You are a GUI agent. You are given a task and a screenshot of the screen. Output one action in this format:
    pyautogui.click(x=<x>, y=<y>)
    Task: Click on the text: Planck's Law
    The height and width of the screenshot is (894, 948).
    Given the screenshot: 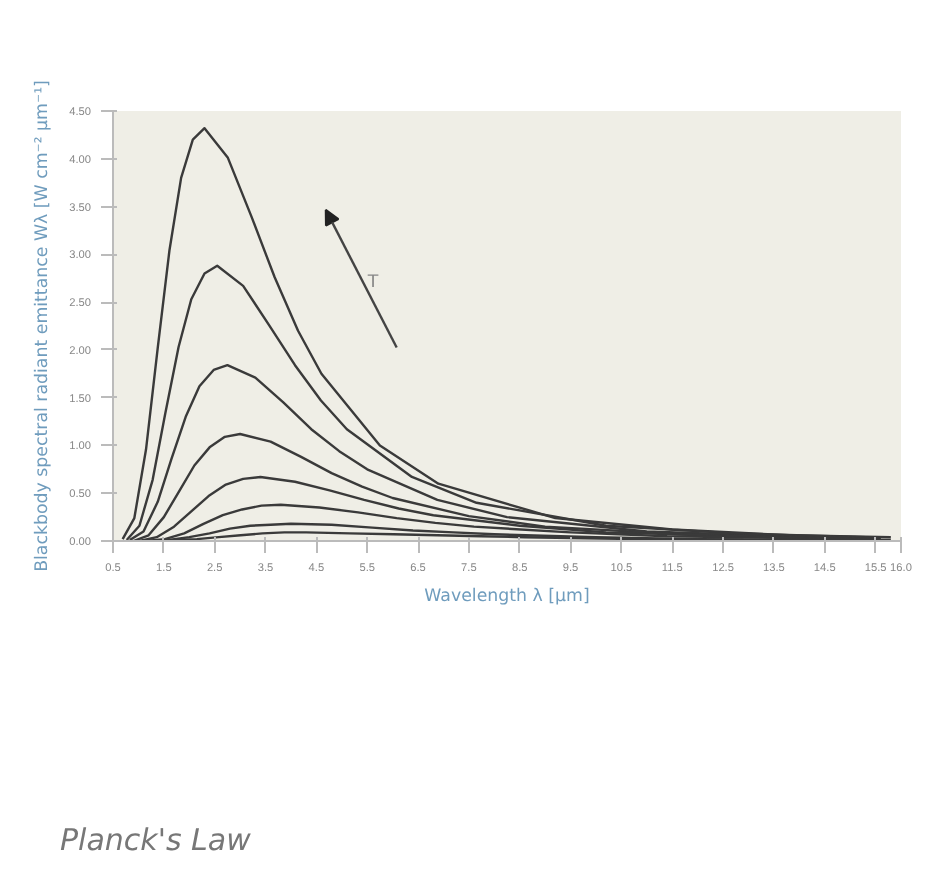 What is the action you would take?
    pyautogui.click(x=155, y=841)
    